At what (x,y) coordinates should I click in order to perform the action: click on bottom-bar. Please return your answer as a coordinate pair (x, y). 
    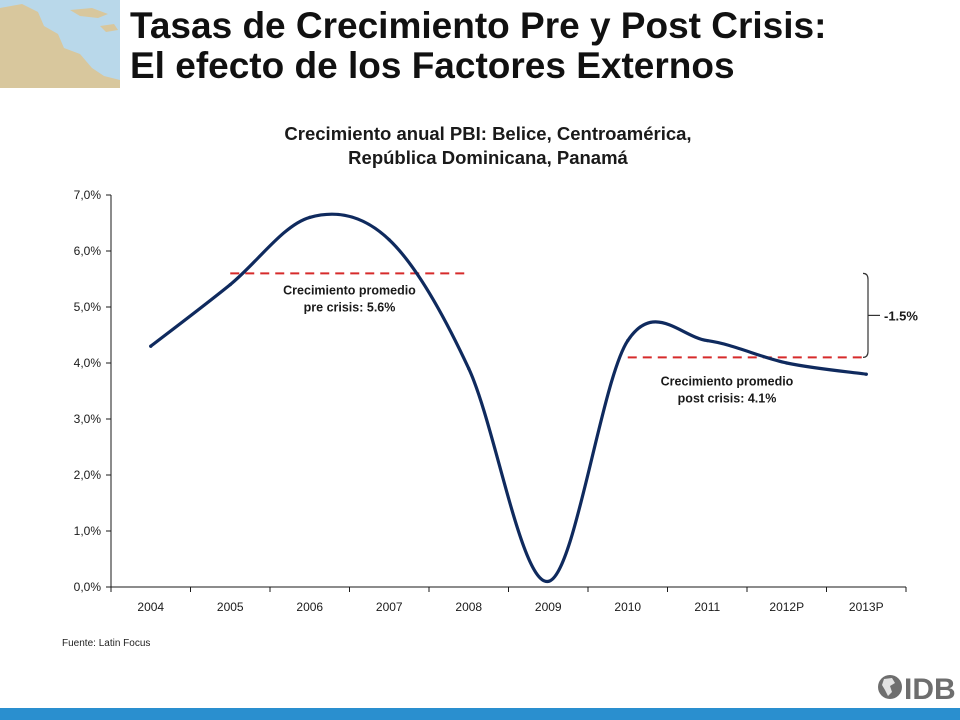
    Looking at the image, I should click on (480, 714).